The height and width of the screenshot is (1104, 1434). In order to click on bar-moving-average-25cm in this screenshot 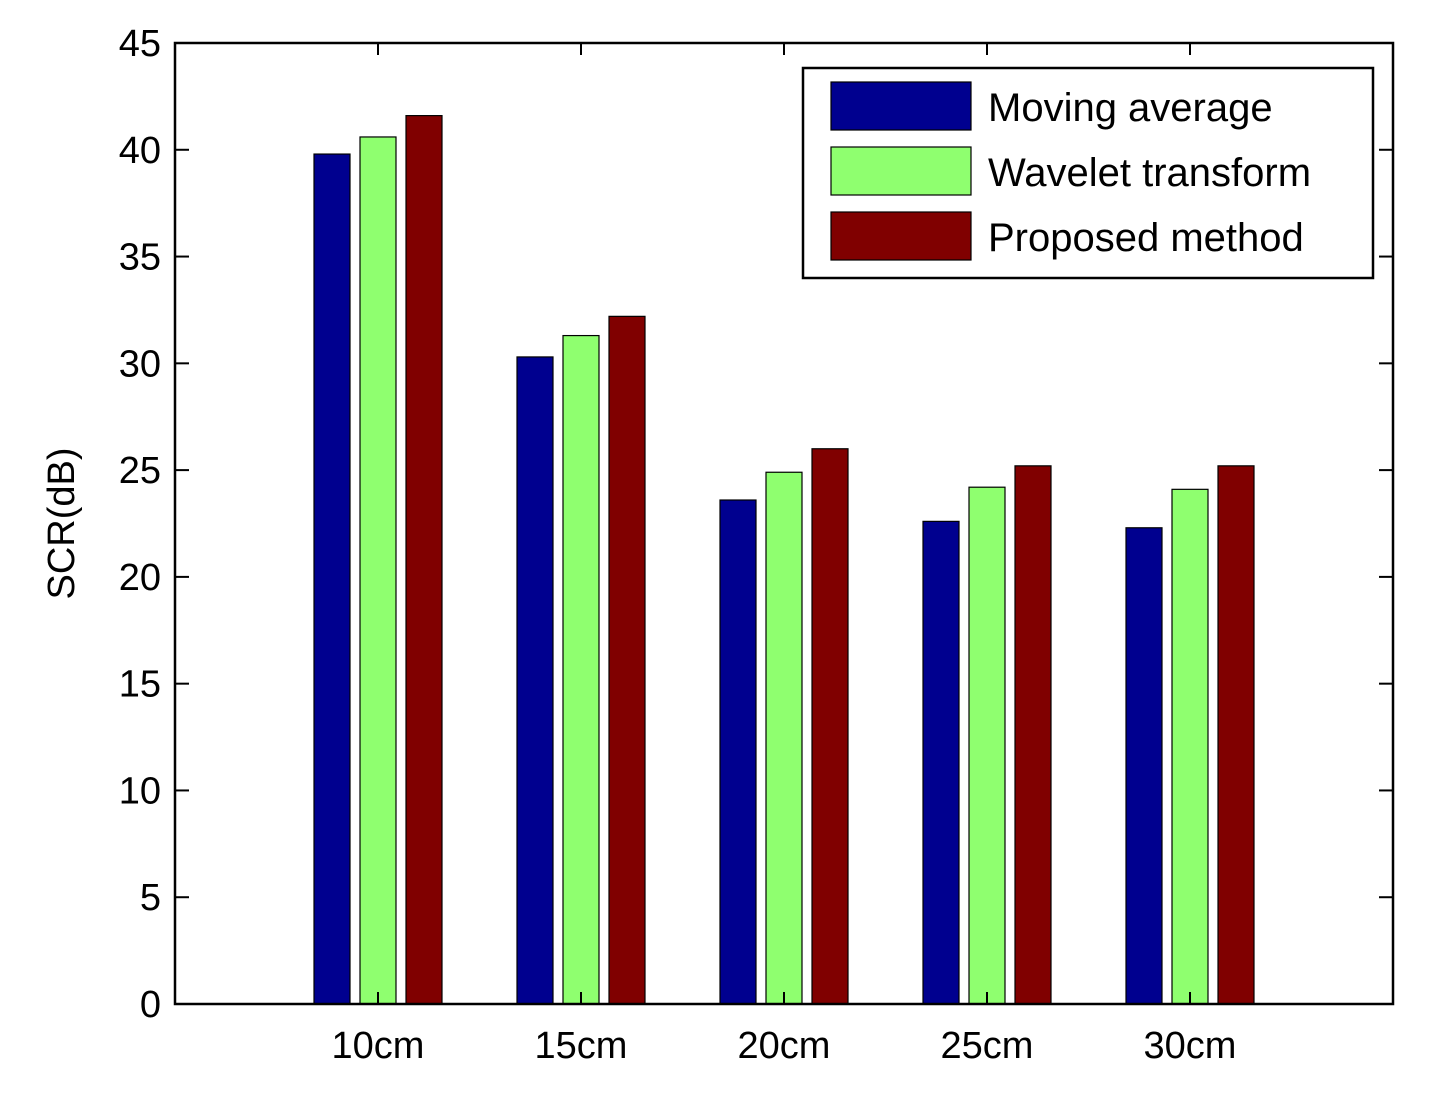, I will do `click(941, 762)`.